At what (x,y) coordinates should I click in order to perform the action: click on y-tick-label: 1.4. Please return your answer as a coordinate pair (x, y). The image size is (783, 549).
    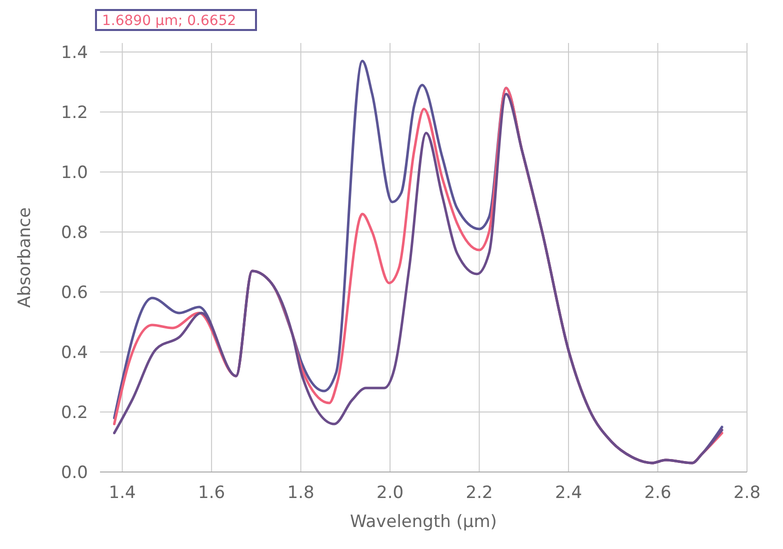
    Looking at the image, I should click on (74, 53).